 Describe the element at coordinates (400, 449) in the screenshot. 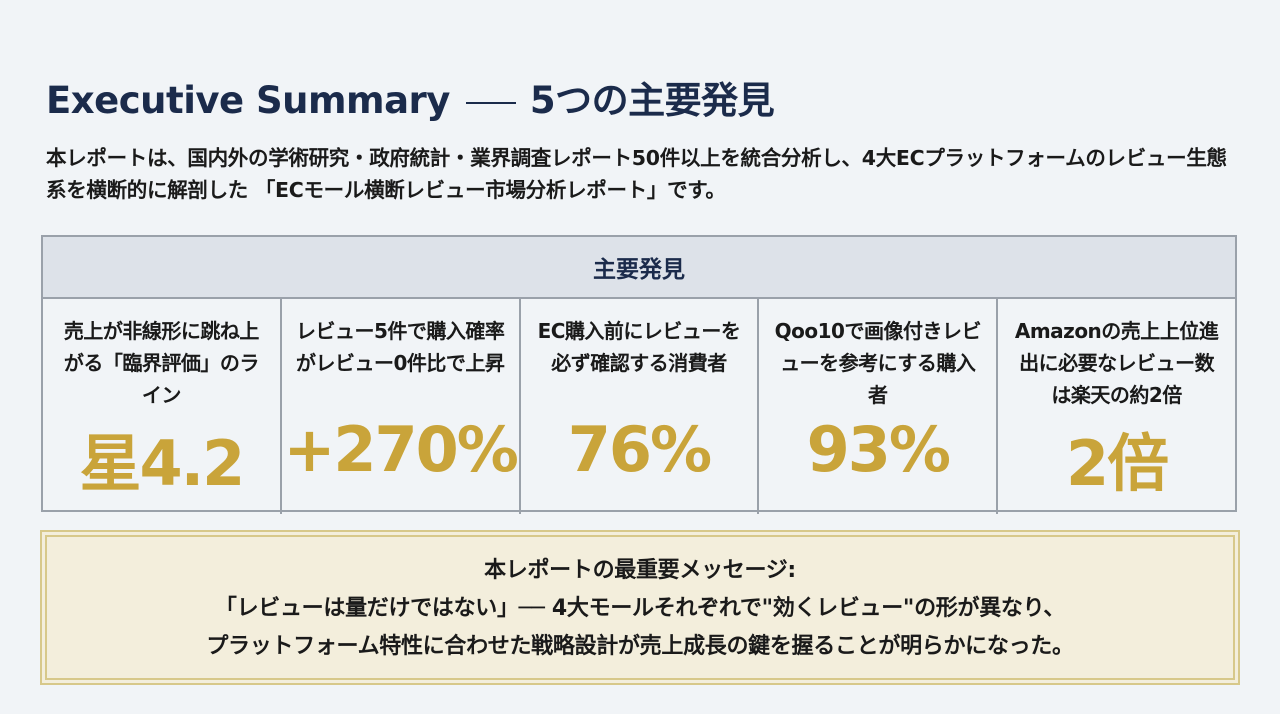

I see `finding-value: +270%` at that location.